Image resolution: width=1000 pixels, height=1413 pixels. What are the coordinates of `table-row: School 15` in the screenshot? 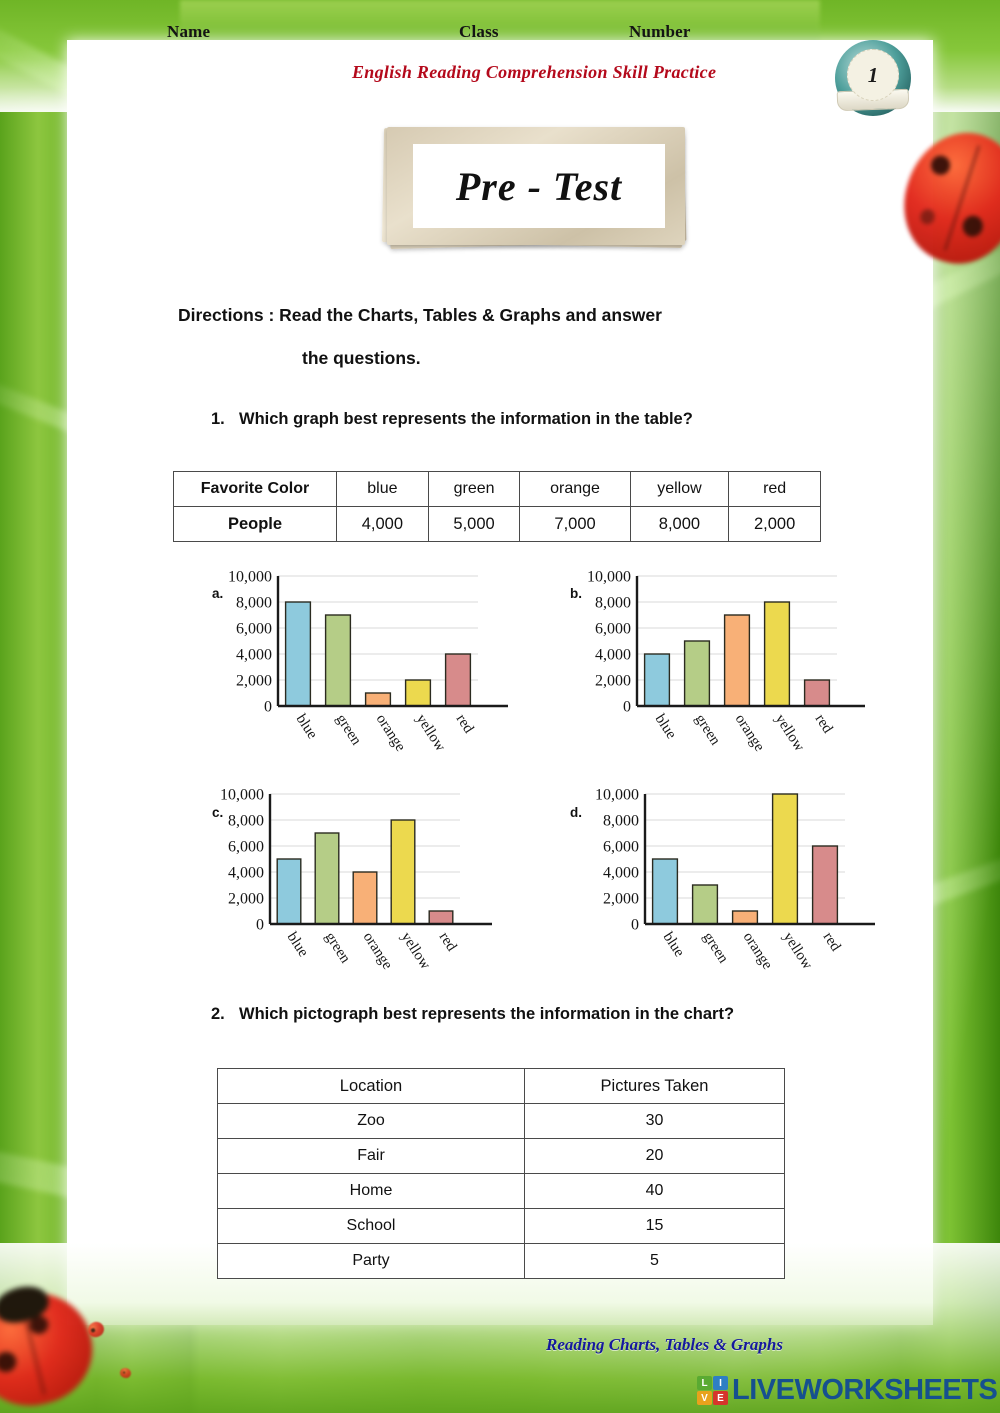 It's located at (501, 1226).